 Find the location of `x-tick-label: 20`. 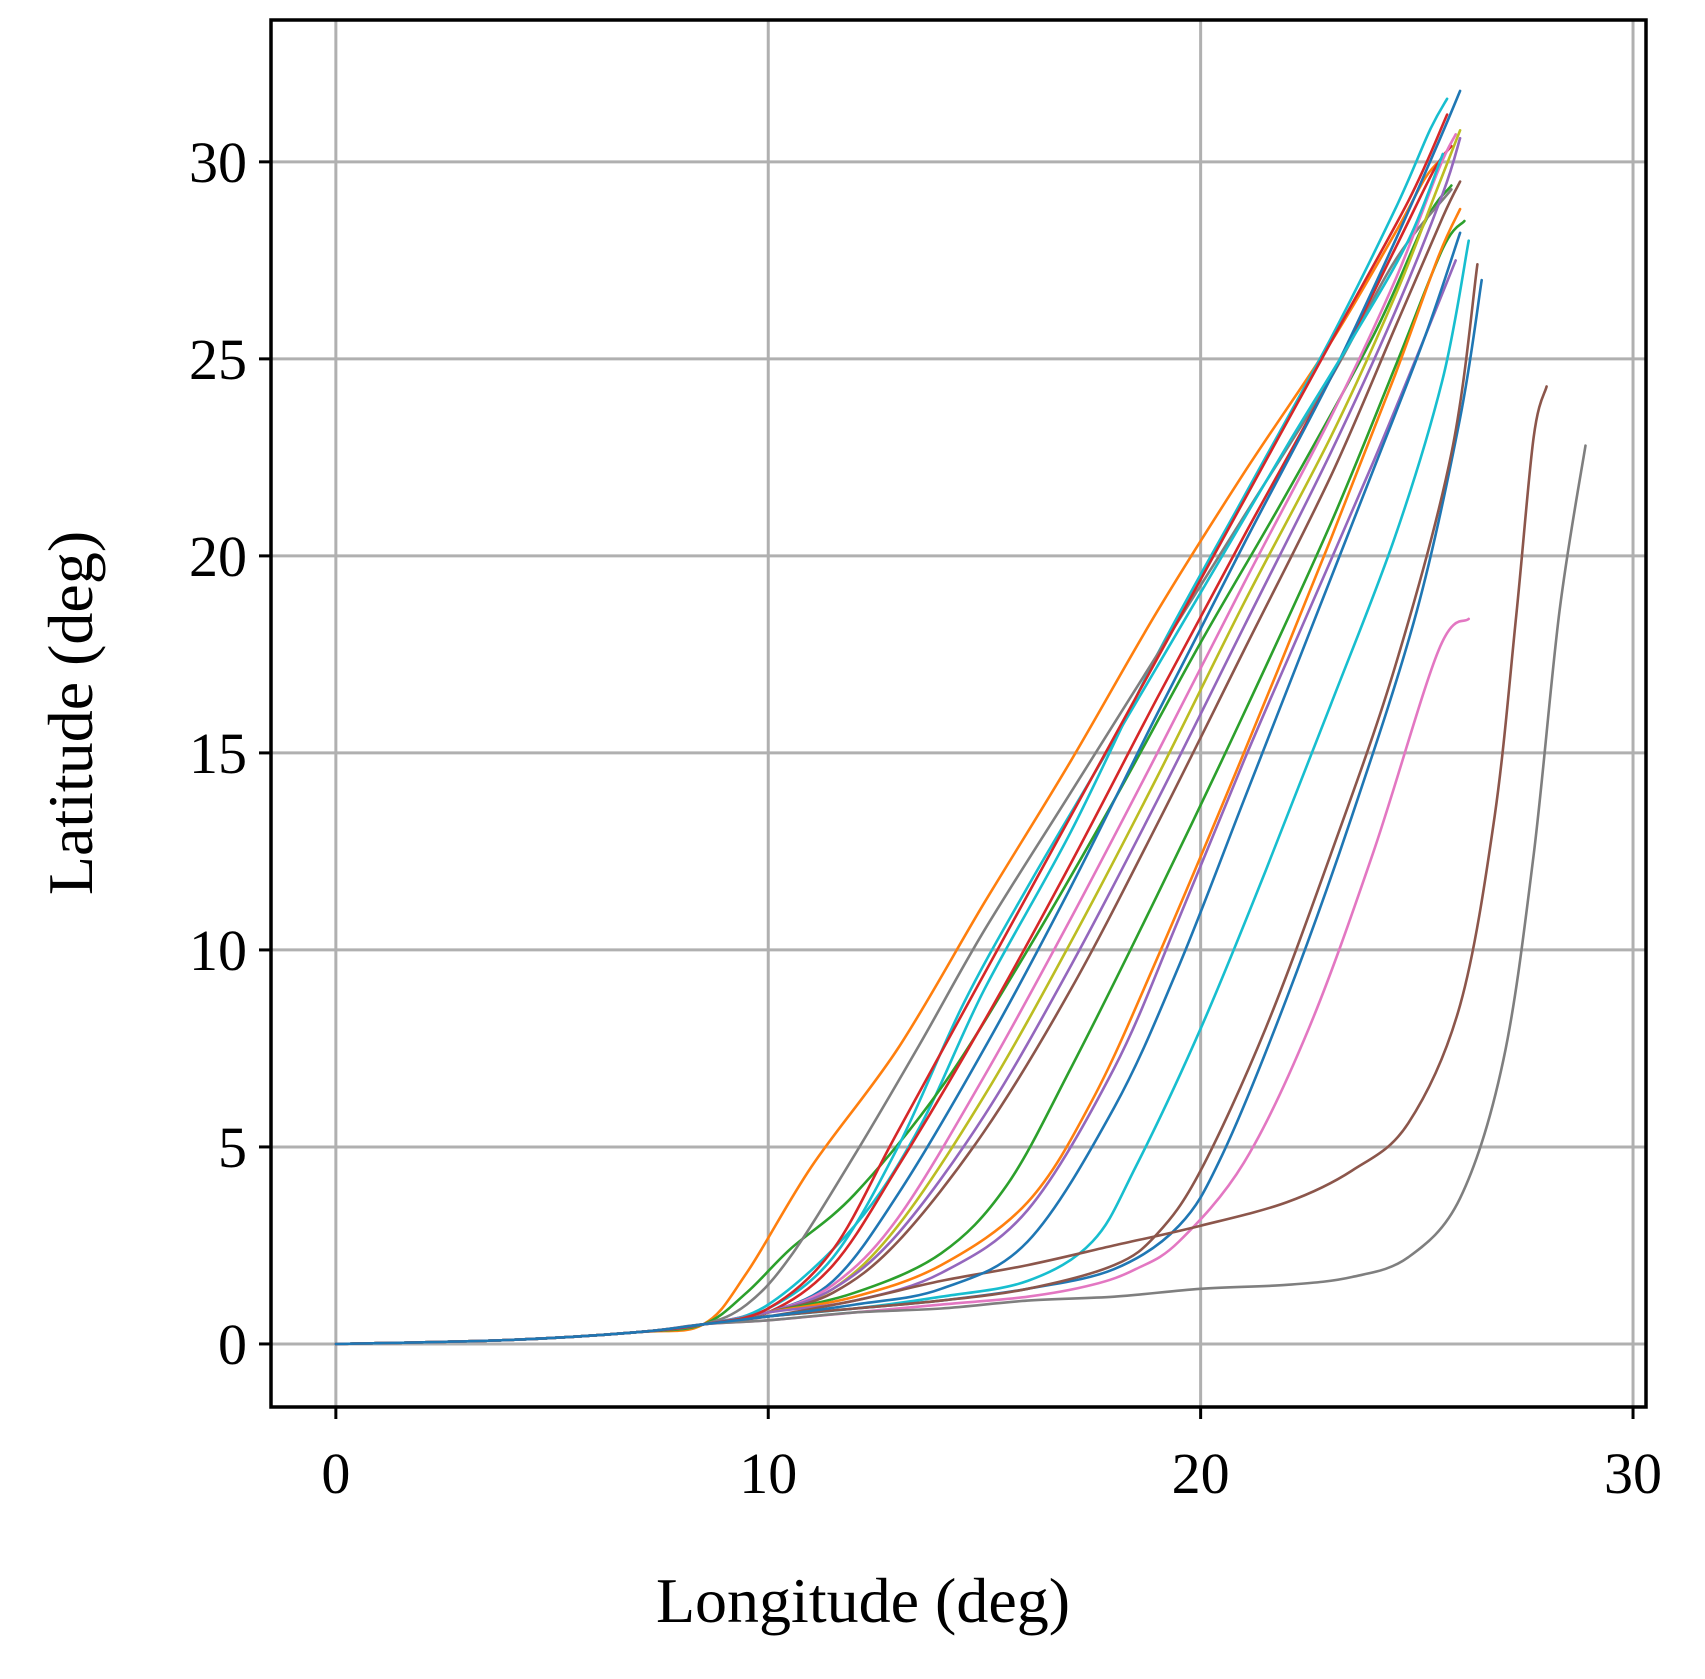

x-tick-label: 20 is located at coordinates (1201, 1473).